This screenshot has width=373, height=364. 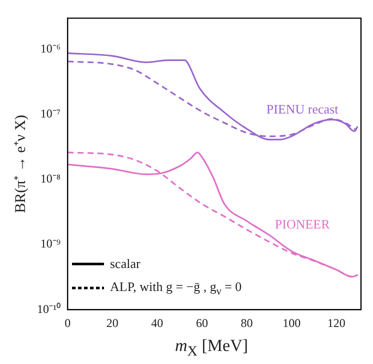 What do you see at coordinates (302, 224) in the screenshot?
I see `series-label: PIONEER` at bounding box center [302, 224].